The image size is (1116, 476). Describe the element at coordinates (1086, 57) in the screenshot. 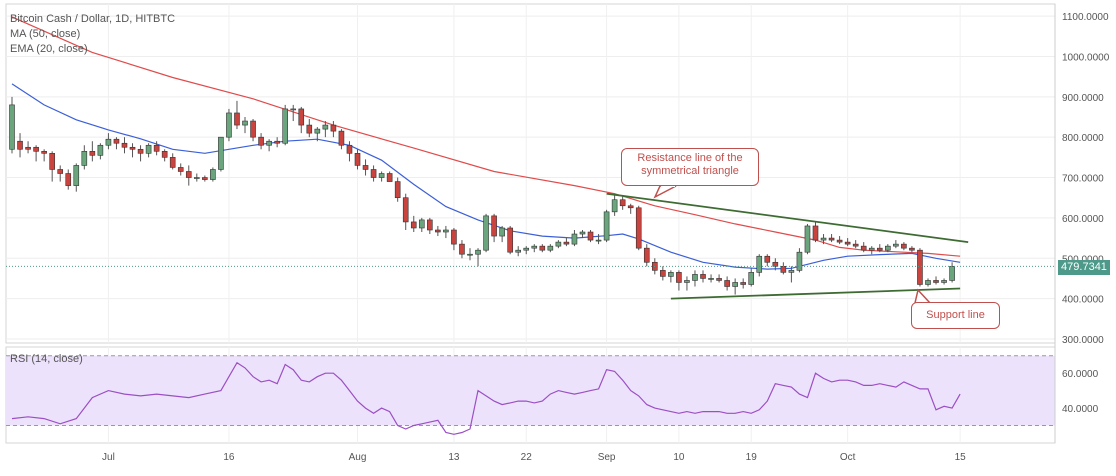

I see `price-tick-label: 1000.0000` at that location.